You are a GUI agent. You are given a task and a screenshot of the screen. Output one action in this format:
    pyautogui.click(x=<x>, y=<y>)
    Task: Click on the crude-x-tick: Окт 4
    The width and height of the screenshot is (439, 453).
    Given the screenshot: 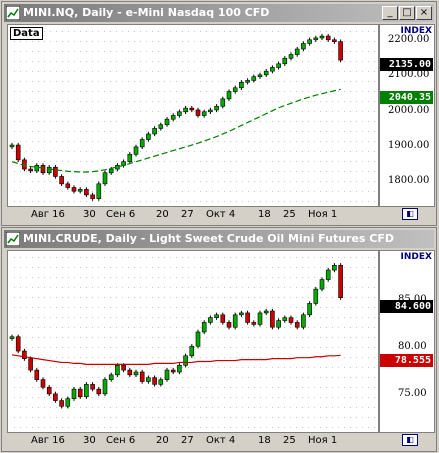 What is the action you would take?
    pyautogui.click(x=221, y=440)
    